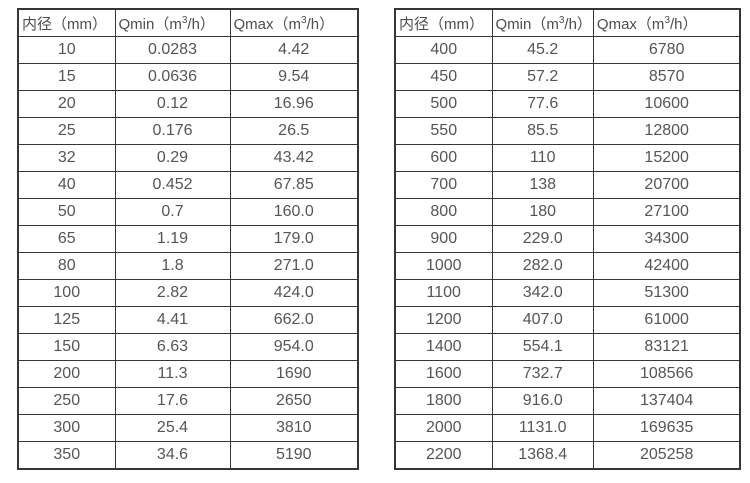  Describe the element at coordinates (666, 266) in the screenshot. I see `table-cell: 42400` at that location.